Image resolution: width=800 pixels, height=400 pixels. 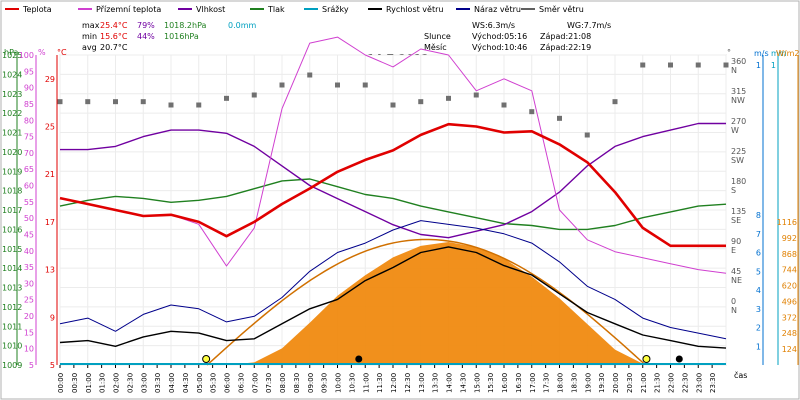 What do you see at coordinates (733, 250) in the screenshot?
I see `direction-label-tick: E` at bounding box center [733, 250].